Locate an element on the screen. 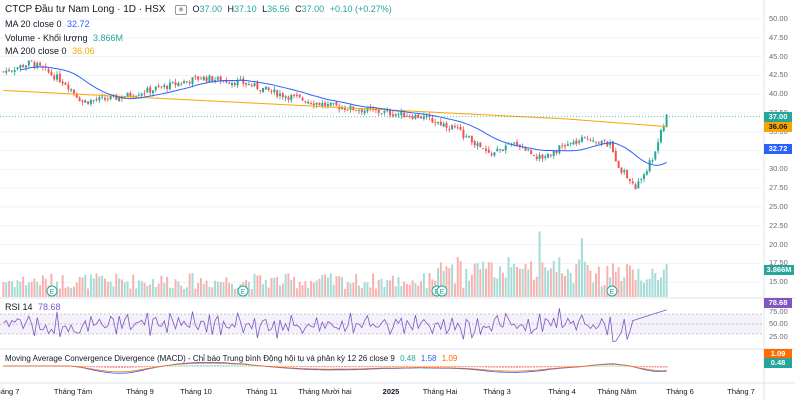 This screenshot has height=405, width=795. symbol-title: CTCP Đầu tư Nam Long · 1D · HSX is located at coordinates (85, 9).